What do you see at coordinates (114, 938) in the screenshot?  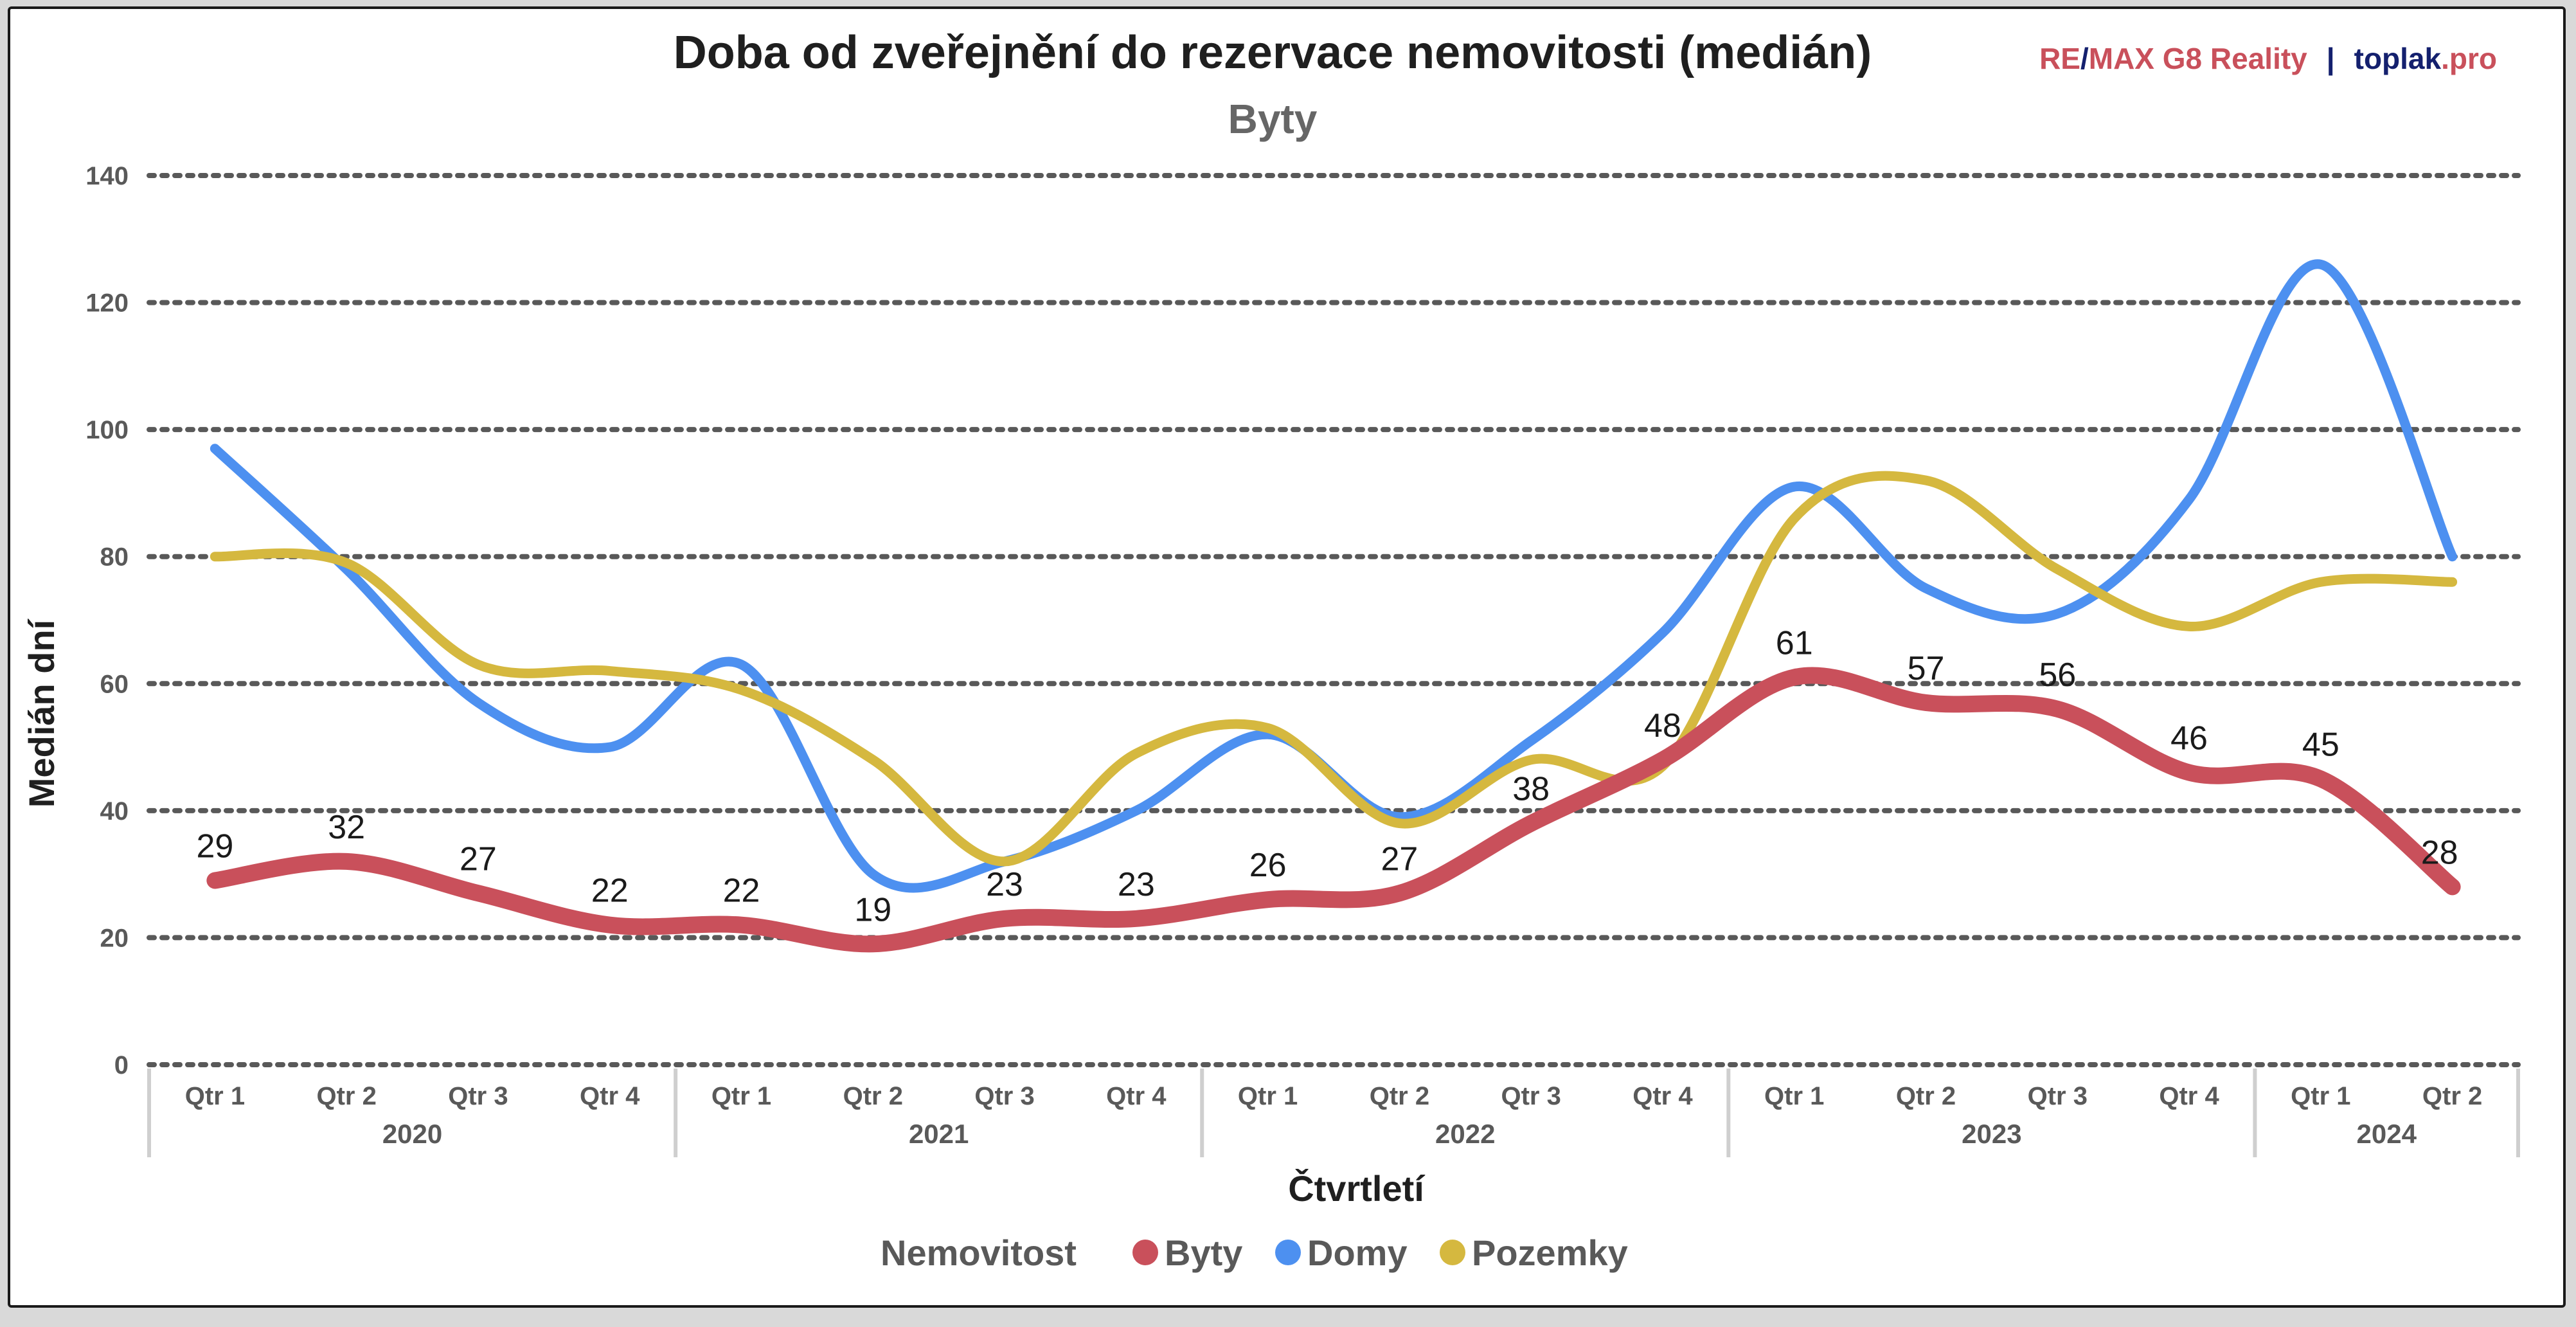 I see `y-tick-label: 20` at bounding box center [114, 938].